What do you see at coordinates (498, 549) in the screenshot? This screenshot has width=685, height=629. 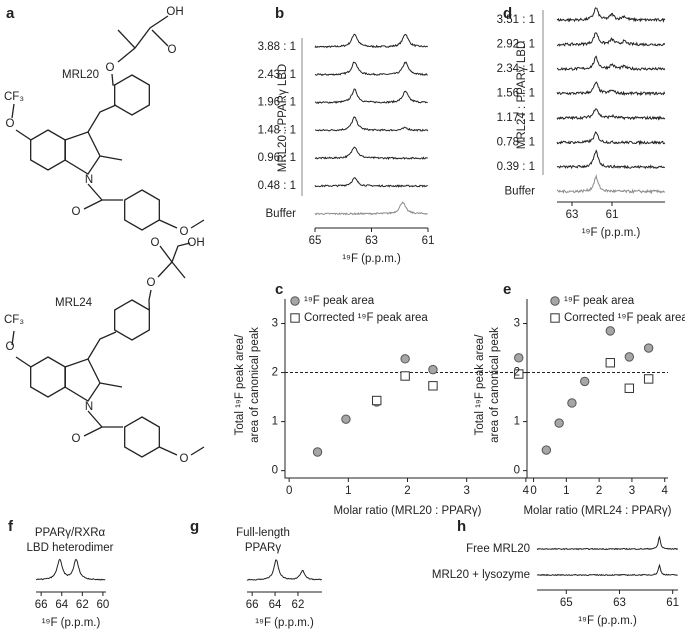 I see `trace-label: Free MRL20` at bounding box center [498, 549].